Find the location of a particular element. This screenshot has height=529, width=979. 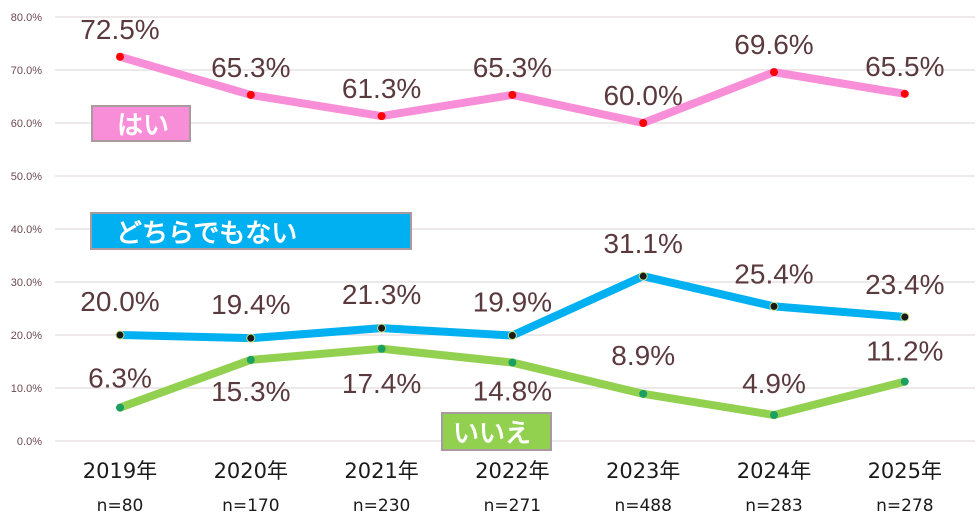

data-label: 14.8% is located at coordinates (512, 391).